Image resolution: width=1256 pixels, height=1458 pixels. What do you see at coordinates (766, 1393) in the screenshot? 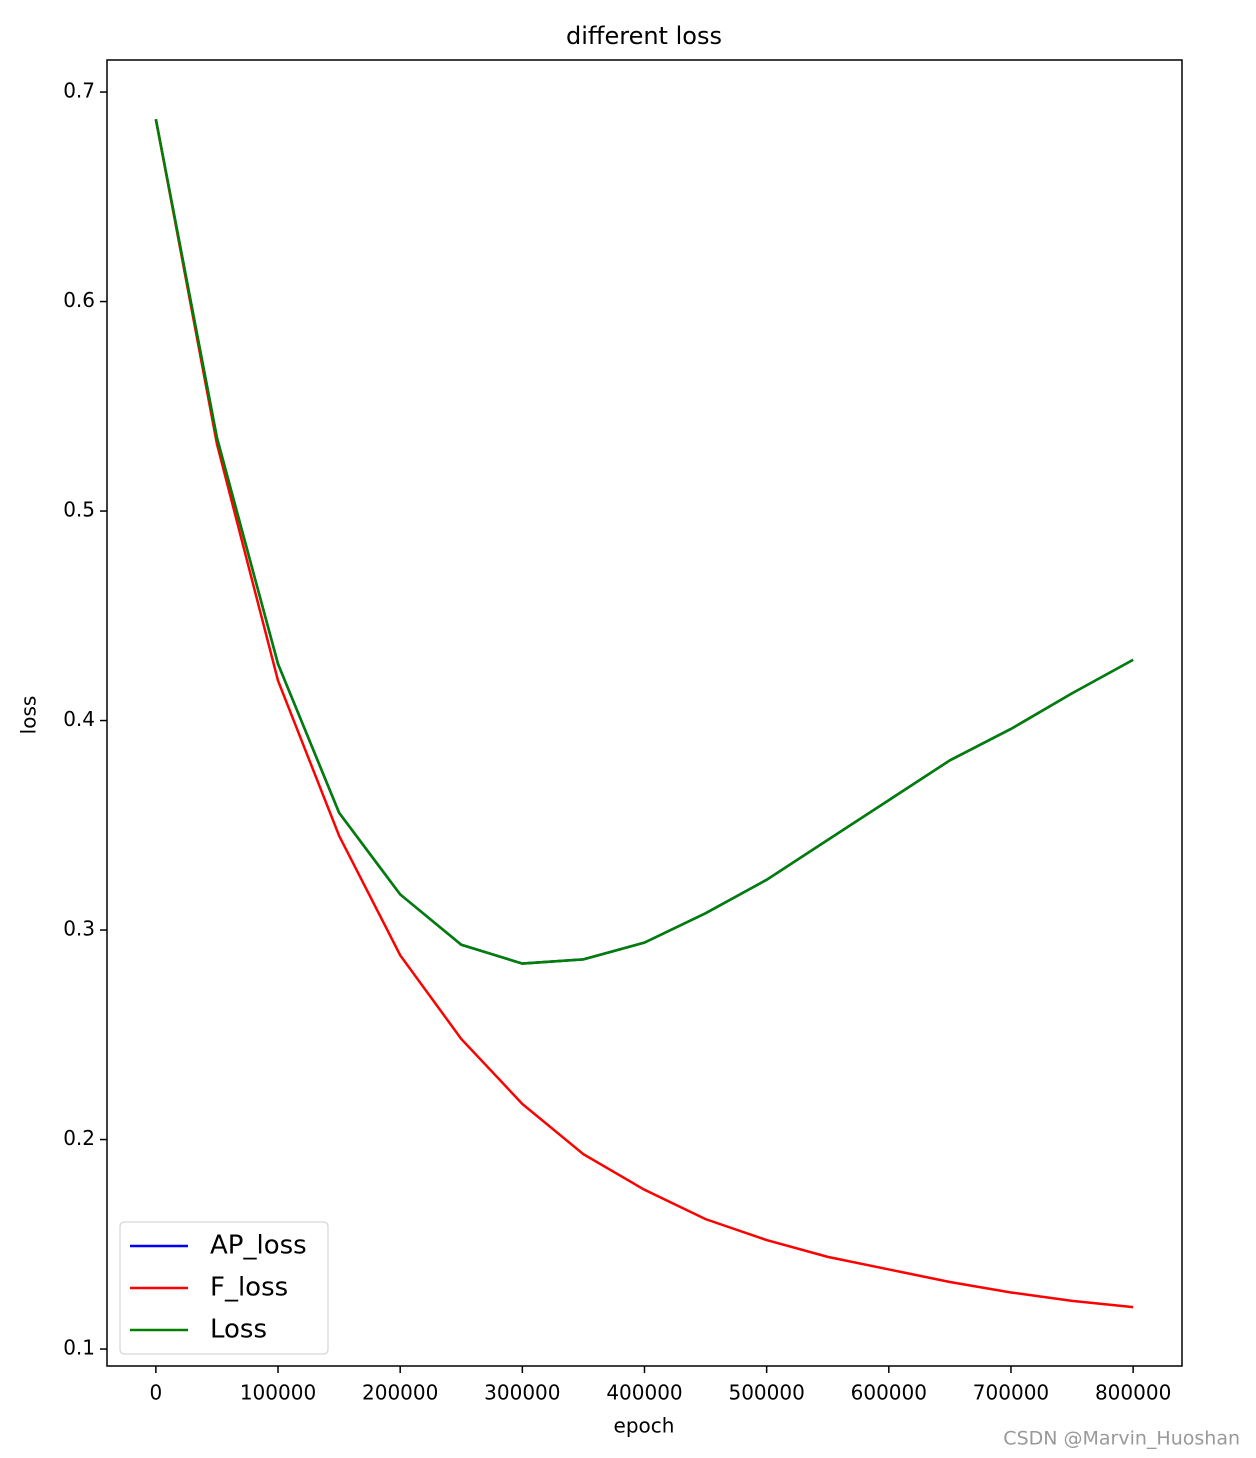
I see `x-tick-label: 500000` at bounding box center [766, 1393].